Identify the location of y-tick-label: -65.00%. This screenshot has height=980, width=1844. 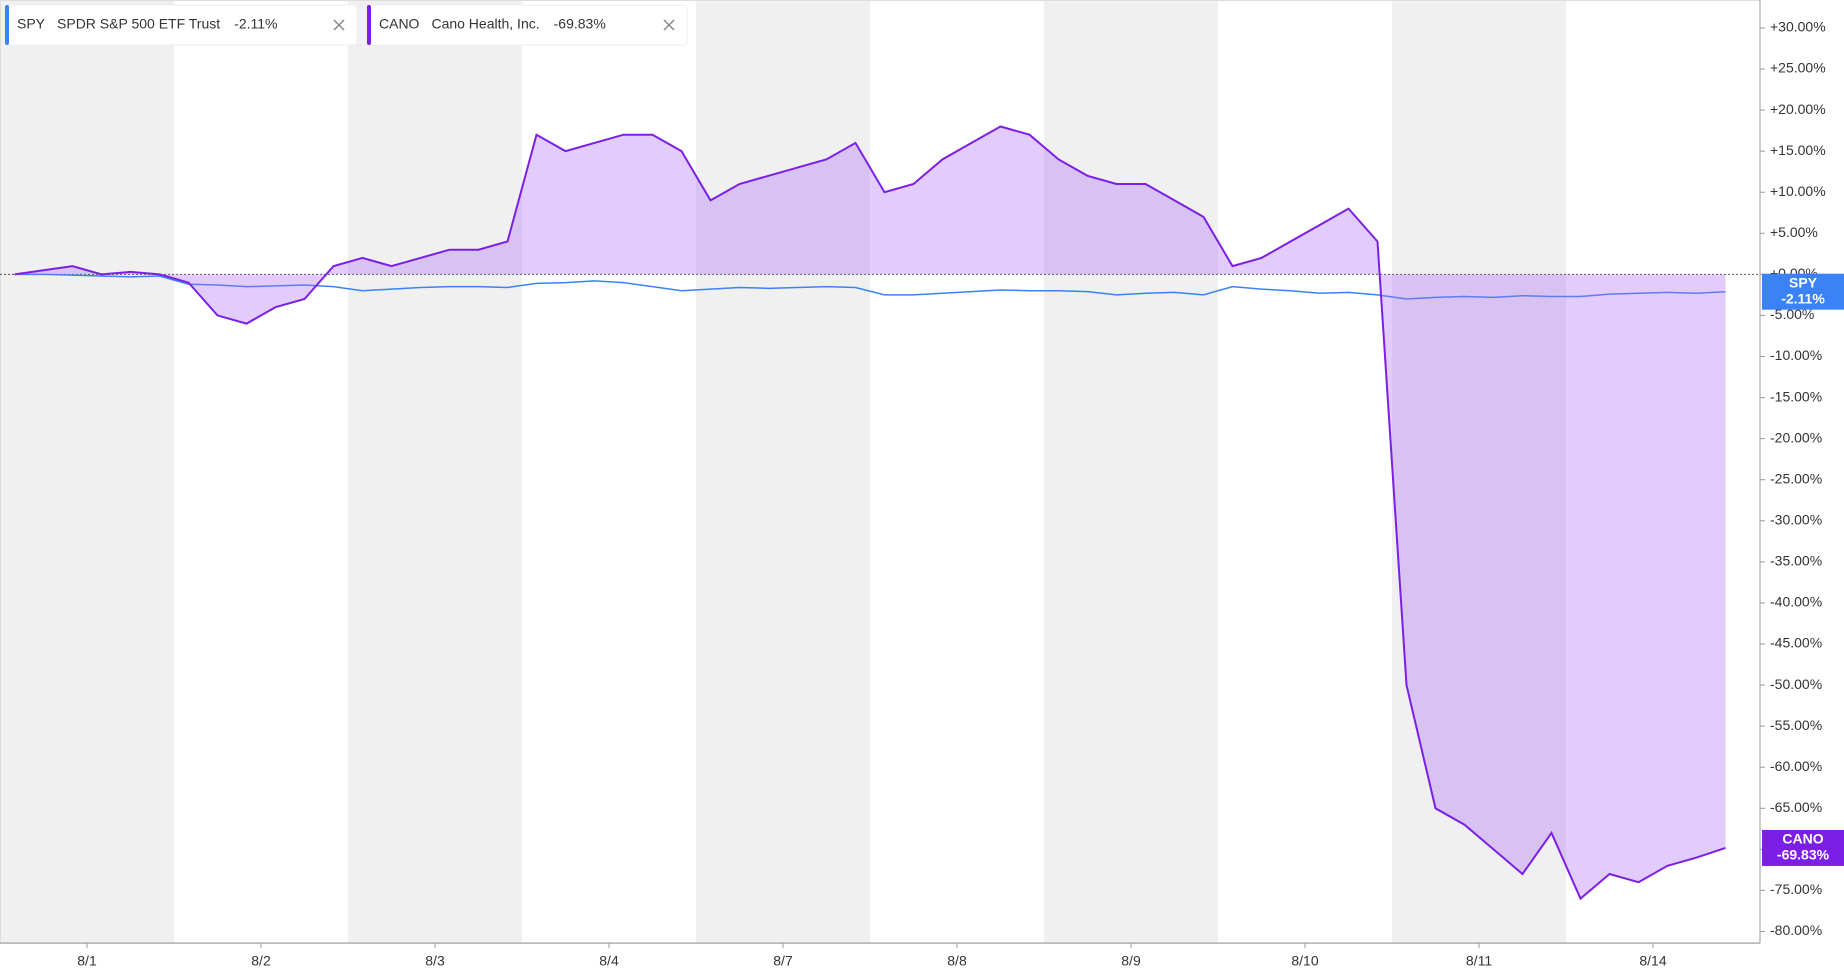
(1796, 807).